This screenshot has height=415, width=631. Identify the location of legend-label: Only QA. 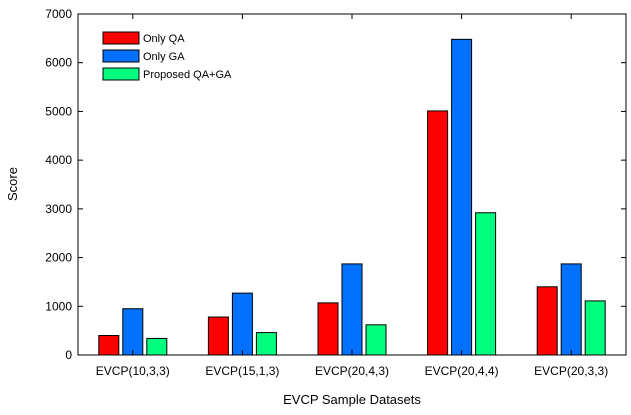
(164, 39).